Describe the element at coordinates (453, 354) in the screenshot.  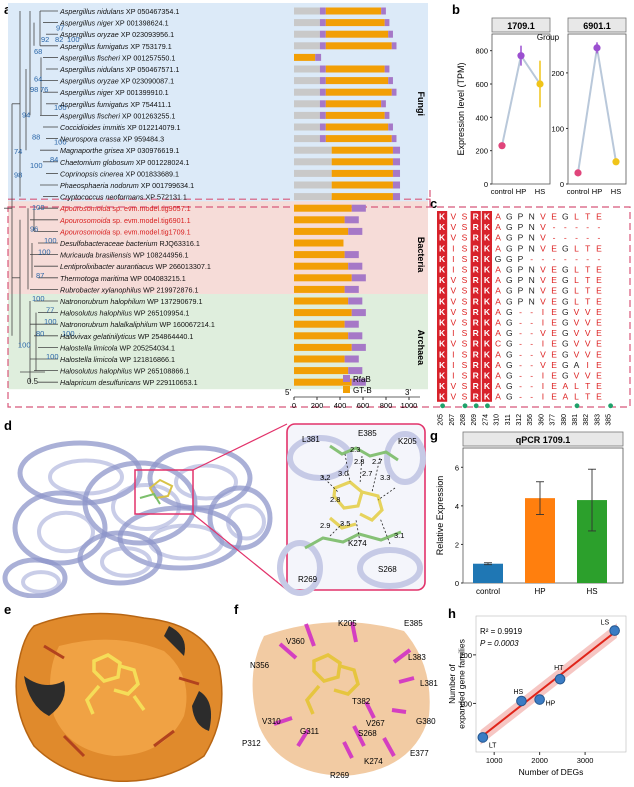
I see `alignment-residue: I` at that location.